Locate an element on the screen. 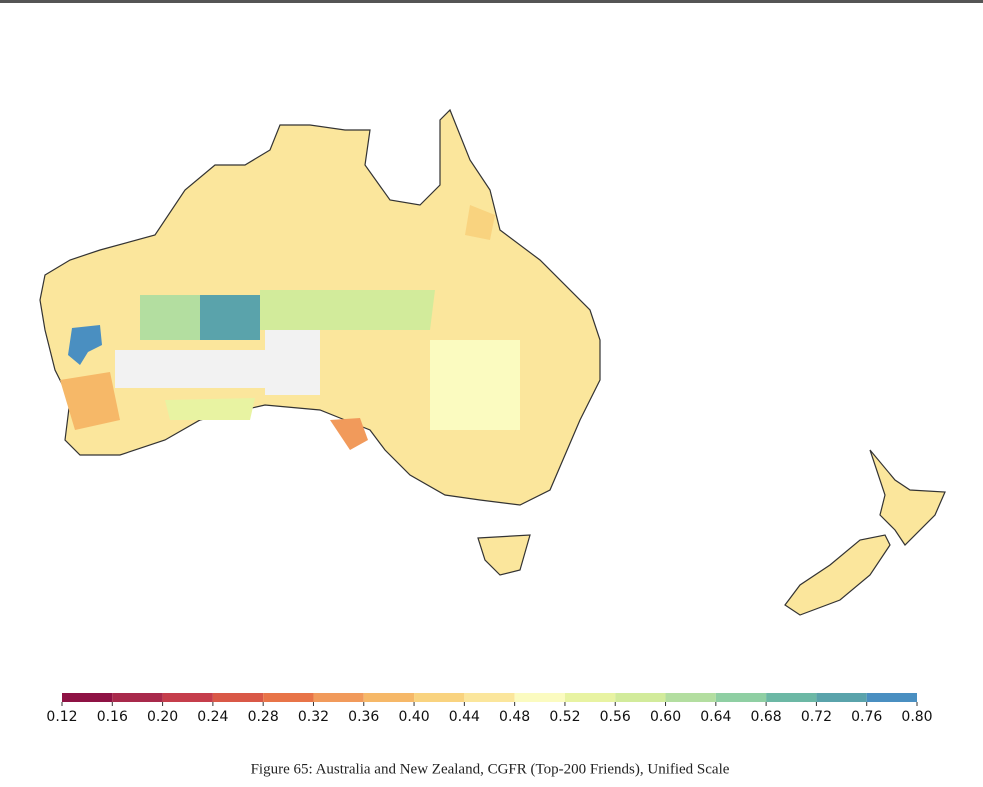 The image size is (983, 787). colorbar-tick-label: 0.48 is located at coordinates (514, 717).